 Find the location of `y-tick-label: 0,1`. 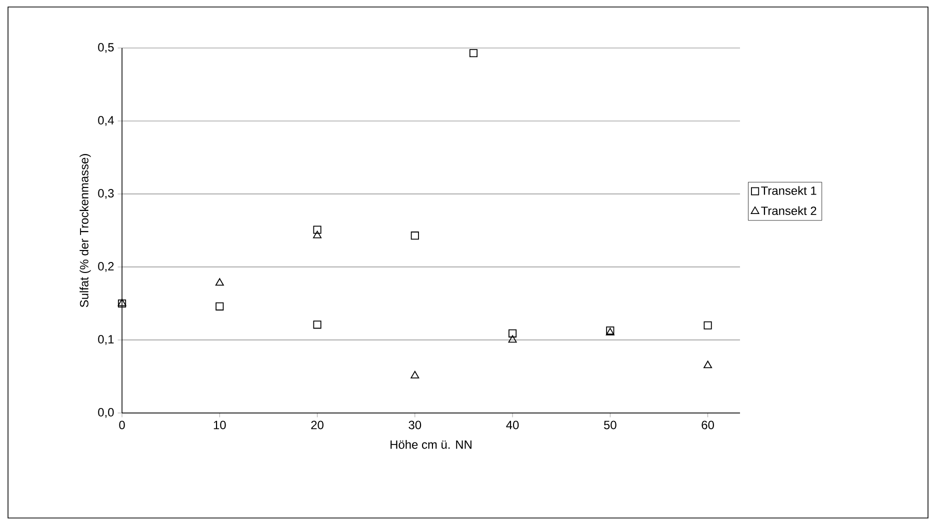

y-tick-label: 0,1 is located at coordinates (106, 340).